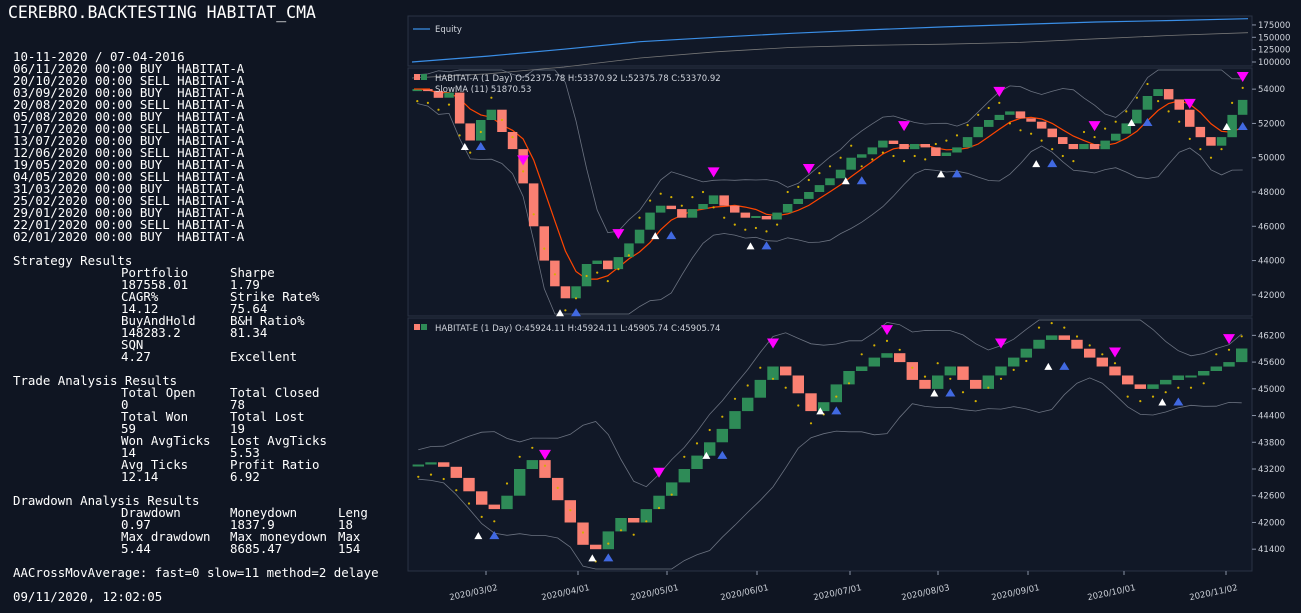 The height and width of the screenshot is (613, 1301). Describe the element at coordinates (424, 327) in the screenshot. I see `legend-swatch-up` at that location.